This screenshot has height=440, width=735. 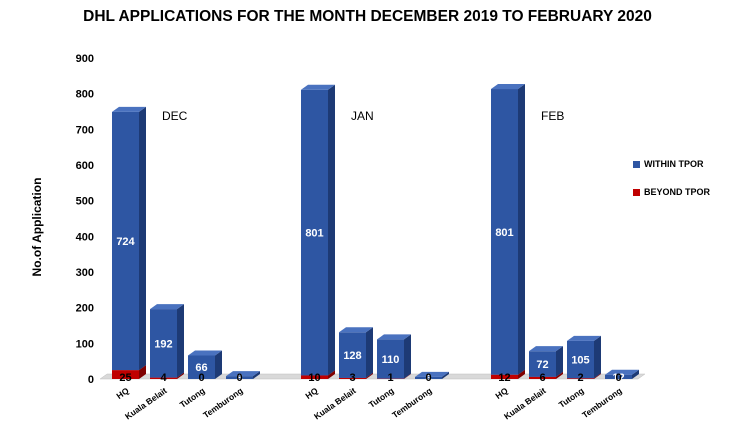 I want to click on data-label-beyond: 6, so click(x=542, y=378).